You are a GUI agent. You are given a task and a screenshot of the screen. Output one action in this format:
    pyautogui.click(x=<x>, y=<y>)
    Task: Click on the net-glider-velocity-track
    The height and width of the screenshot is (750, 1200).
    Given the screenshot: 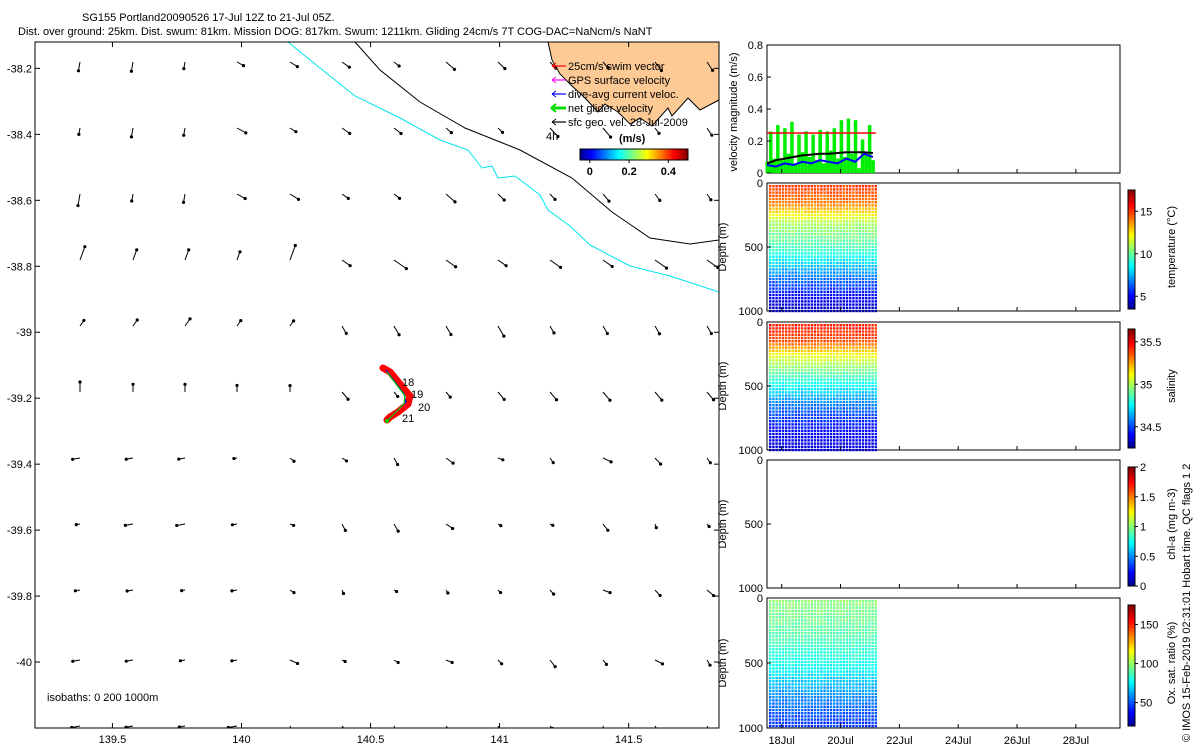 What is the action you would take?
    pyautogui.click(x=395, y=397)
    